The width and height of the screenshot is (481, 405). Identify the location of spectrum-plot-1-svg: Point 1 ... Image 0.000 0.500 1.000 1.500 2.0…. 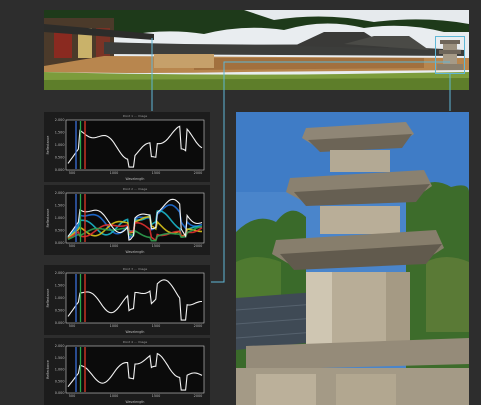
(125, 147).